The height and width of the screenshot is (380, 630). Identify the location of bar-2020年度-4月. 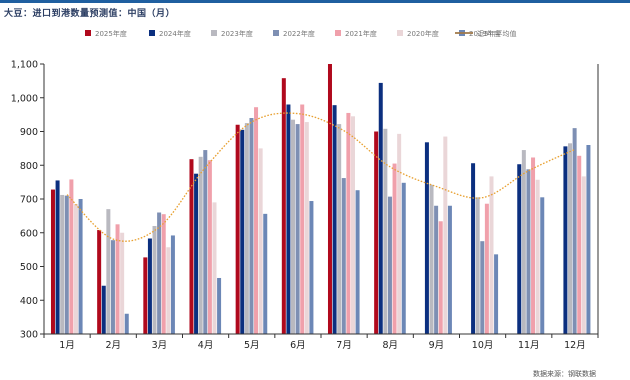
(214, 268).